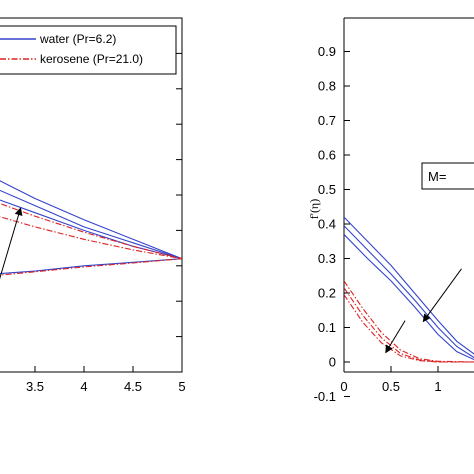 The width and height of the screenshot is (474, 474). I want to click on legend: water (Pr=6.2) kerosene (Pr=21.0), so click(88, 50).